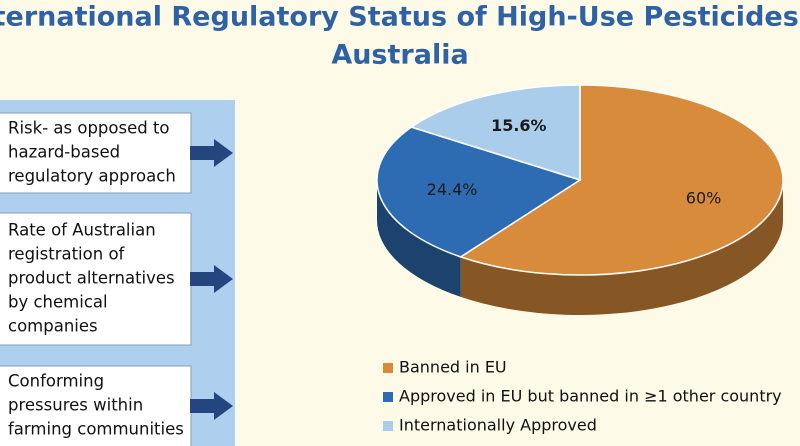  What do you see at coordinates (399, 55) in the screenshot?
I see `title-line: Australia` at bounding box center [399, 55].